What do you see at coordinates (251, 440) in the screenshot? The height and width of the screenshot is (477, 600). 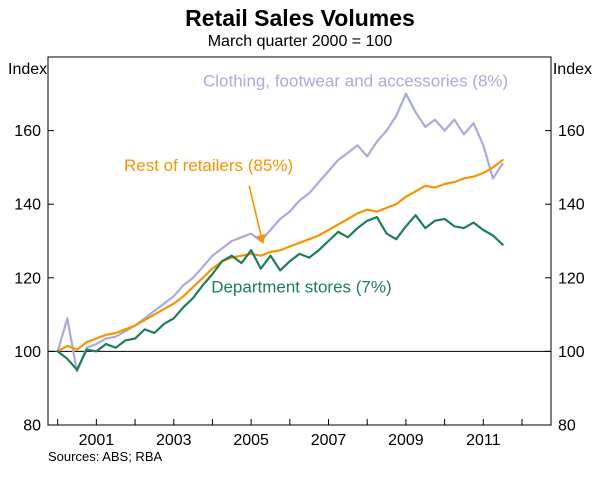 I see `x-tick-label: 2005` at bounding box center [251, 440].